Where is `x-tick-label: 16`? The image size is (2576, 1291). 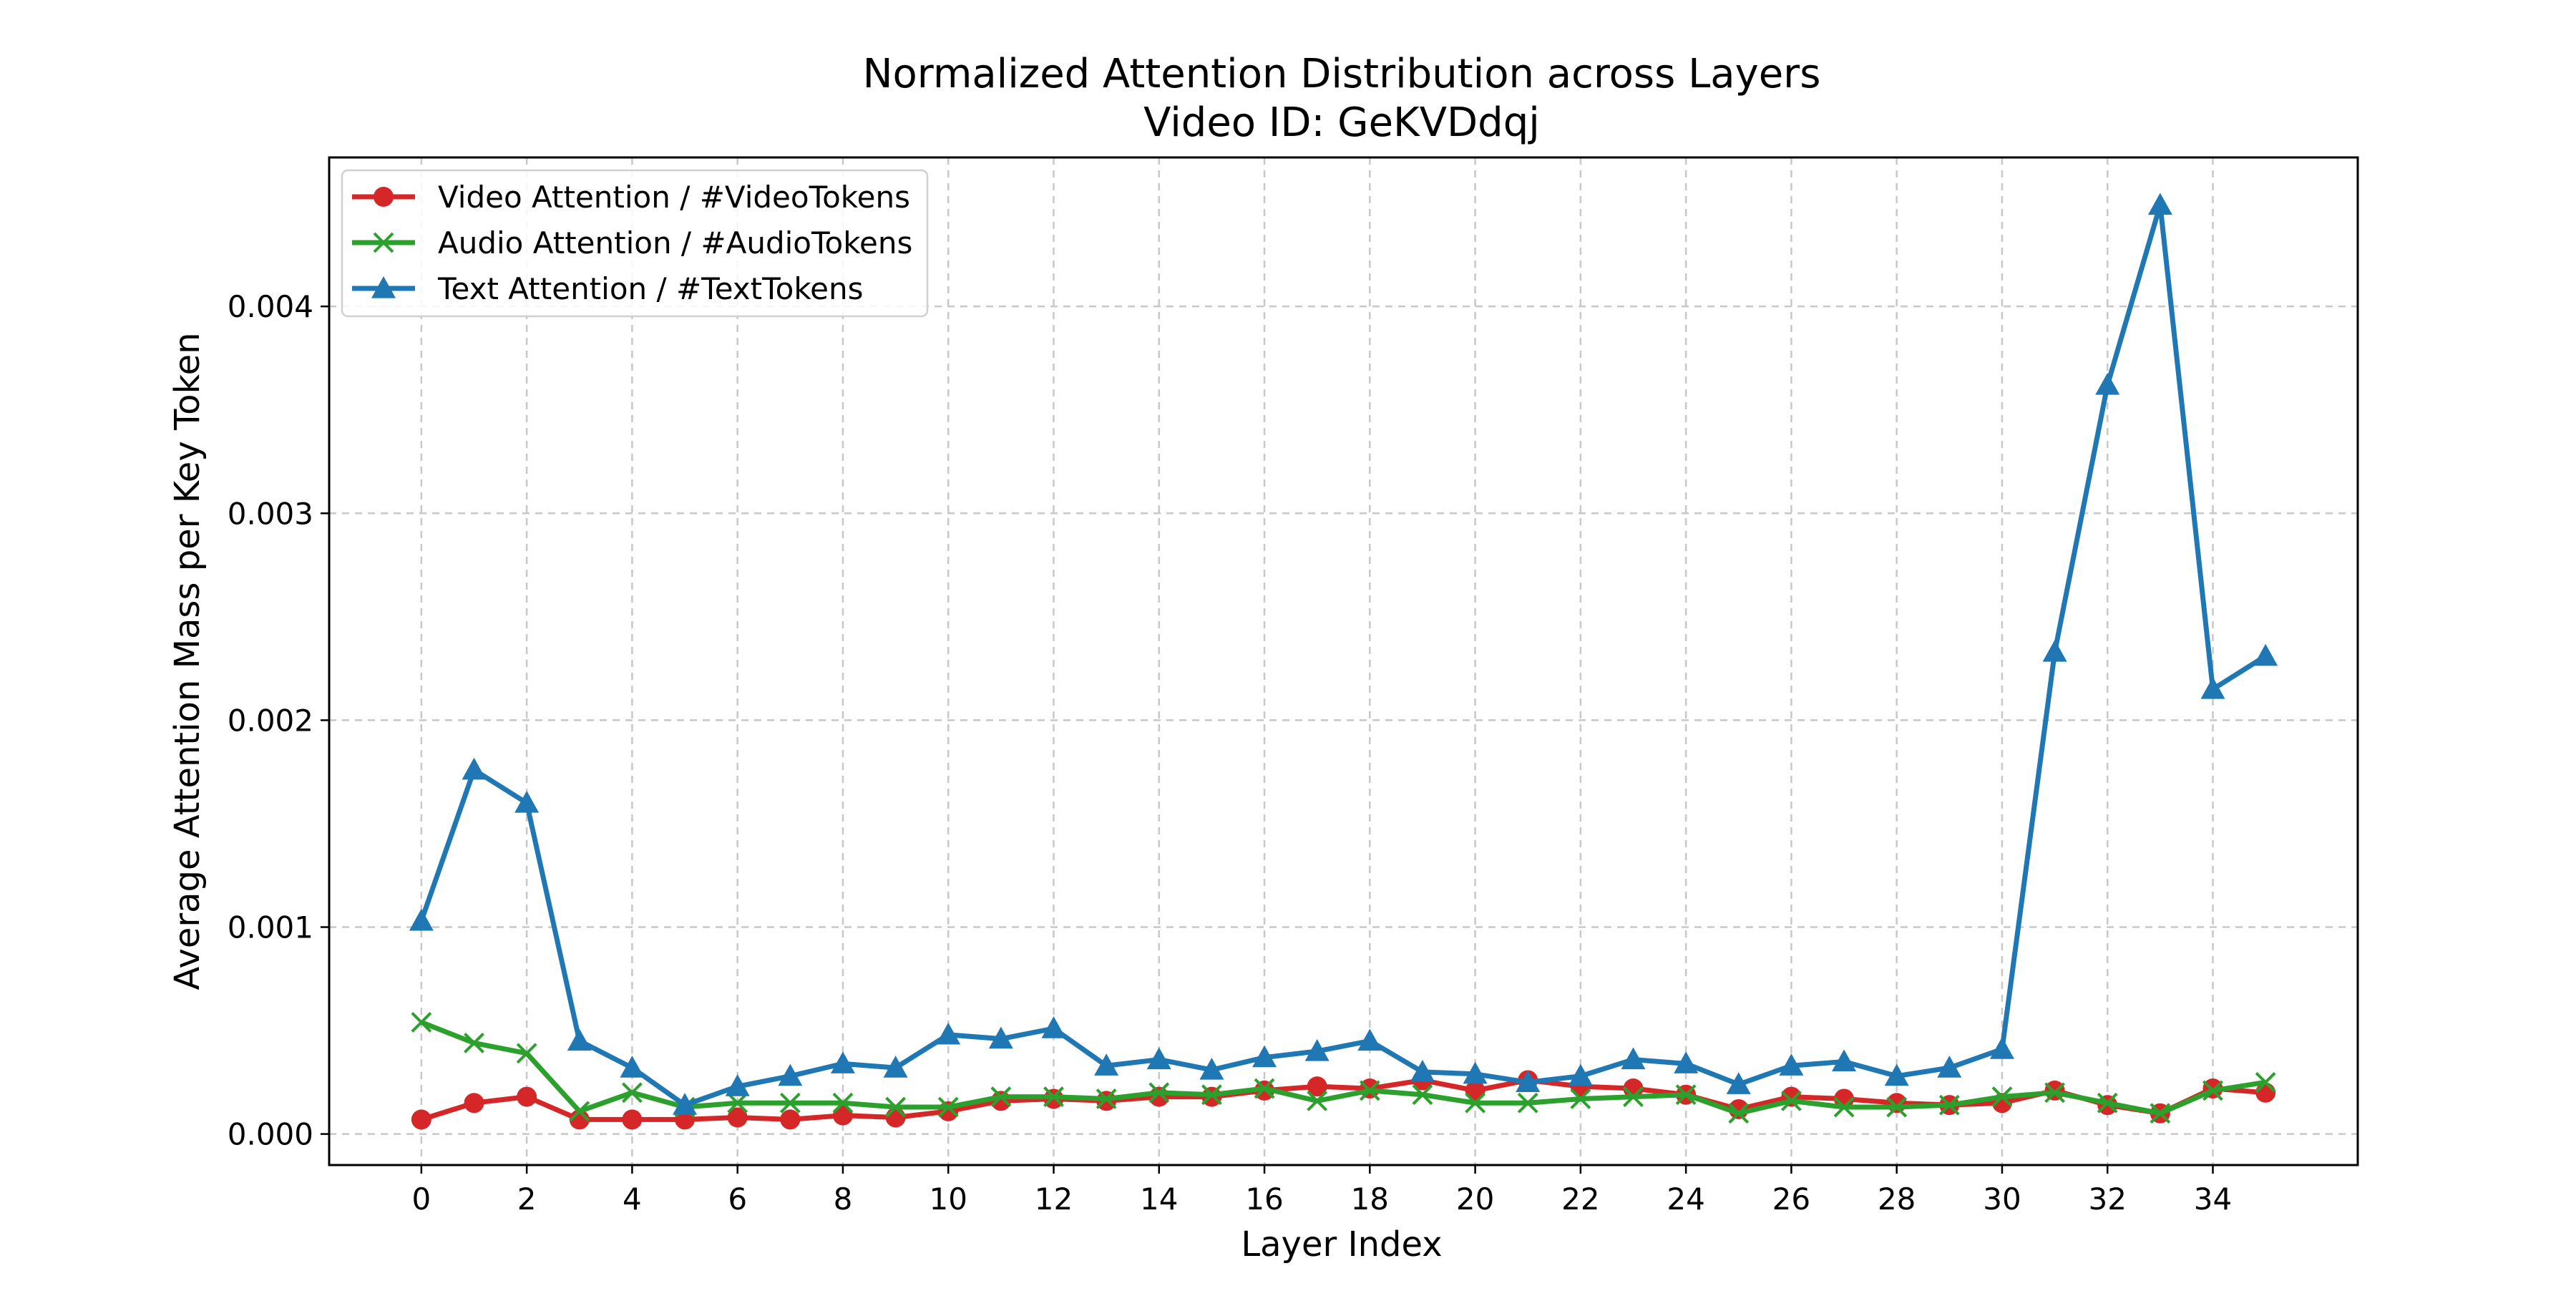
x-tick-label: 16 is located at coordinates (1264, 1199).